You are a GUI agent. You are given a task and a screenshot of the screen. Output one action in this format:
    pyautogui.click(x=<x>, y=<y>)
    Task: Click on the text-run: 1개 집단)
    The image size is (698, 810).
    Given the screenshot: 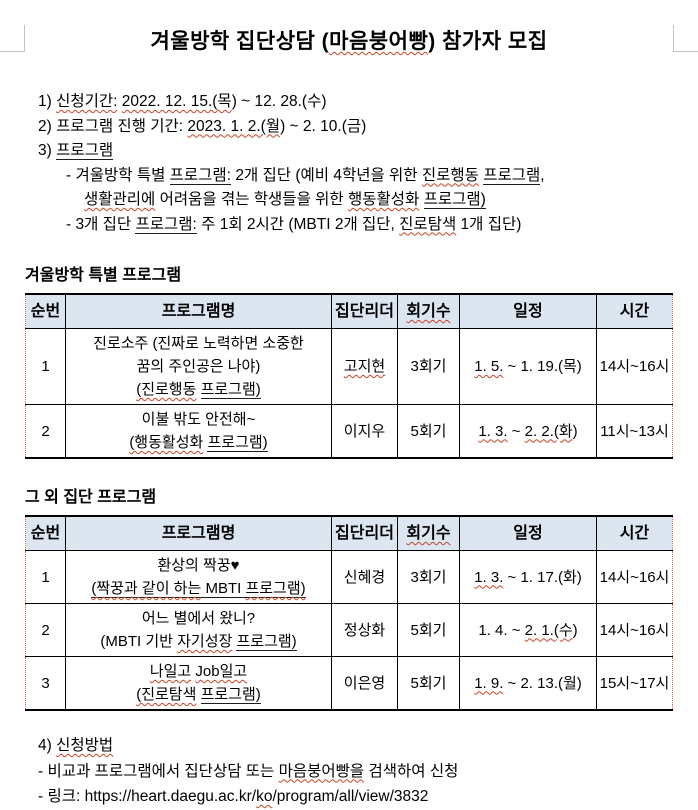 What is the action you would take?
    pyautogui.click(x=489, y=224)
    